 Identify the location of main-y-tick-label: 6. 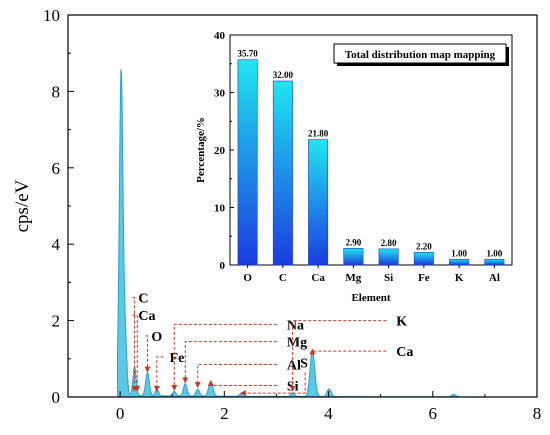
(56, 168).